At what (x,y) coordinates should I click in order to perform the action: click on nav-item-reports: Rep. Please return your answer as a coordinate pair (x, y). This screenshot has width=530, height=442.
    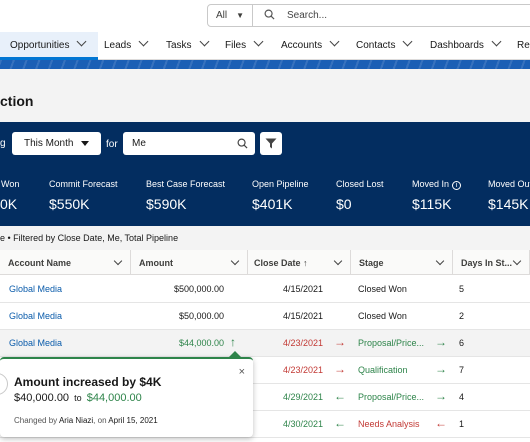
    Looking at the image, I should click on (523, 46).